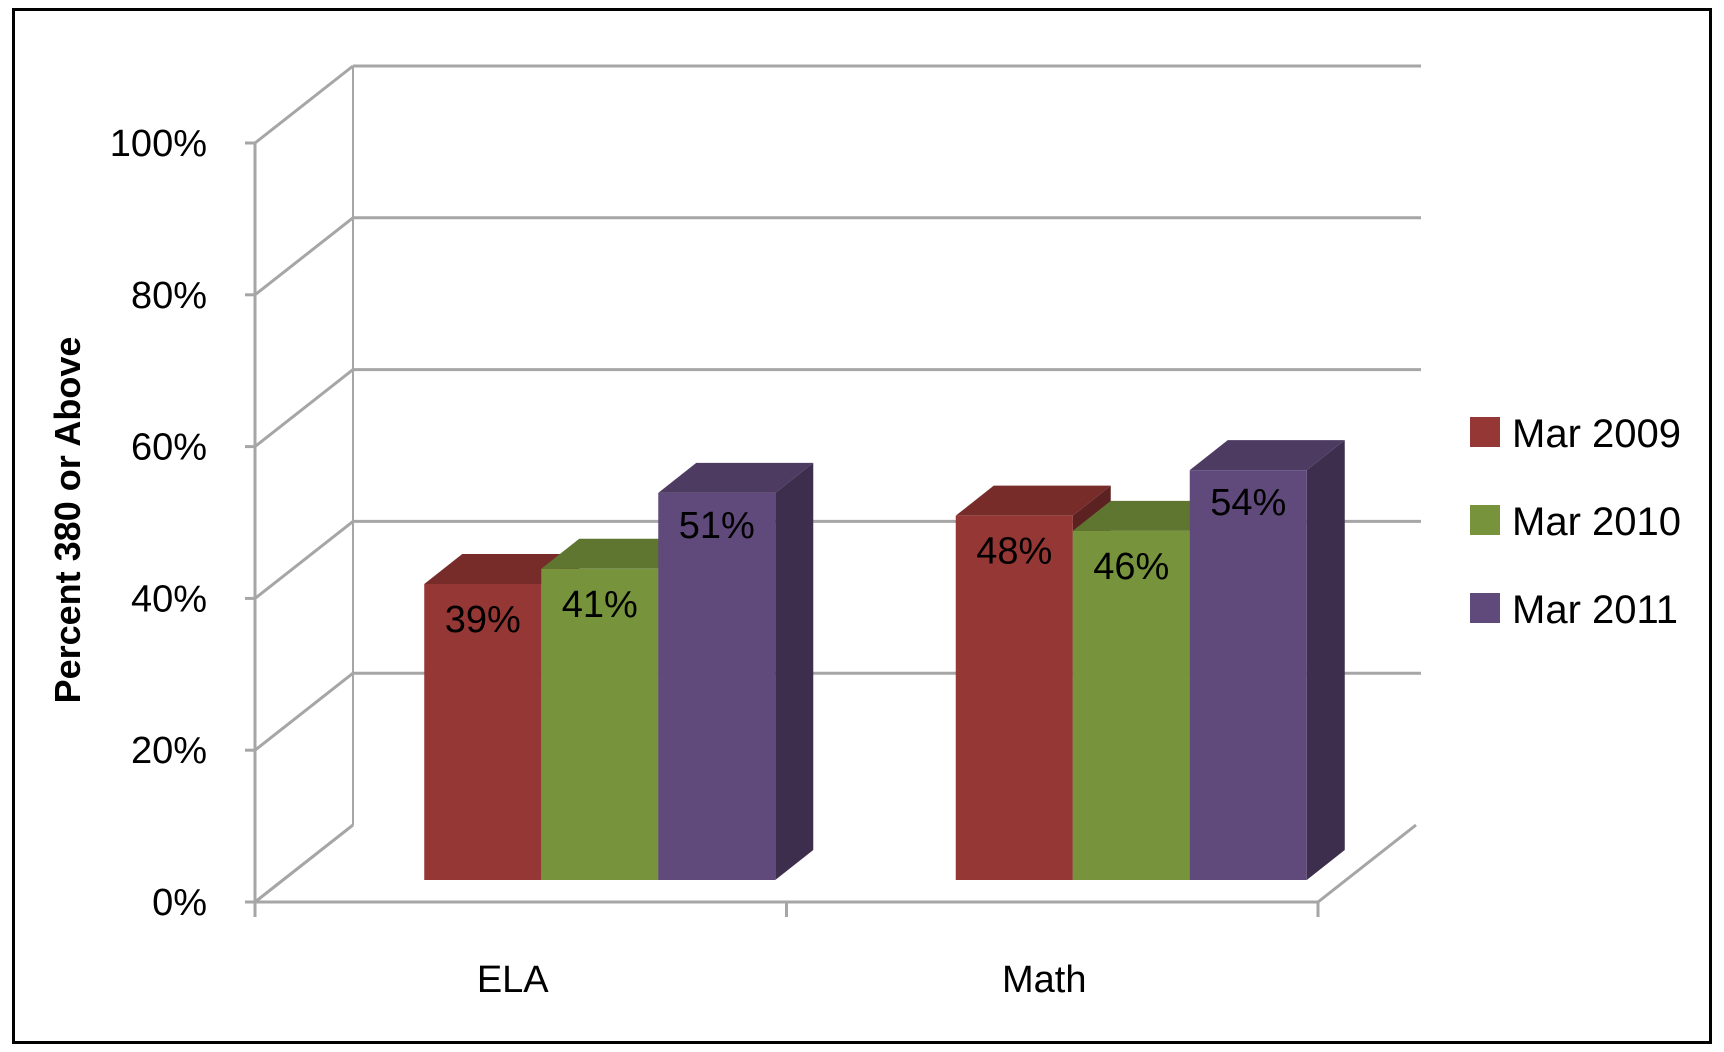  I want to click on y-tick-label: 60%, so click(169, 448).